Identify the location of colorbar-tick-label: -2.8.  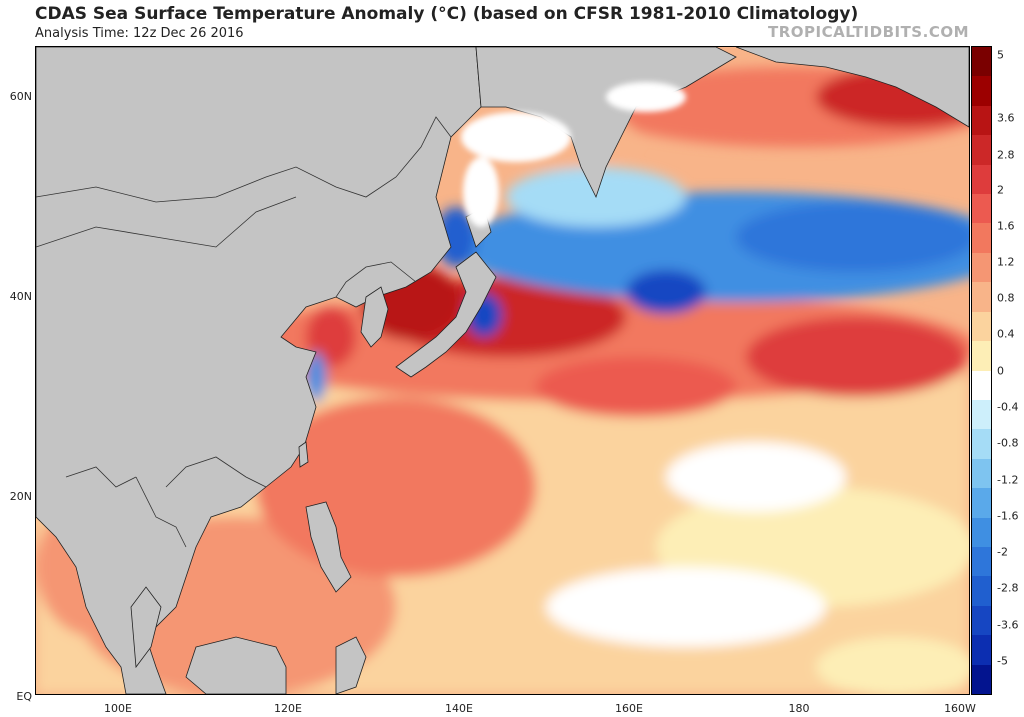
(1008, 588).